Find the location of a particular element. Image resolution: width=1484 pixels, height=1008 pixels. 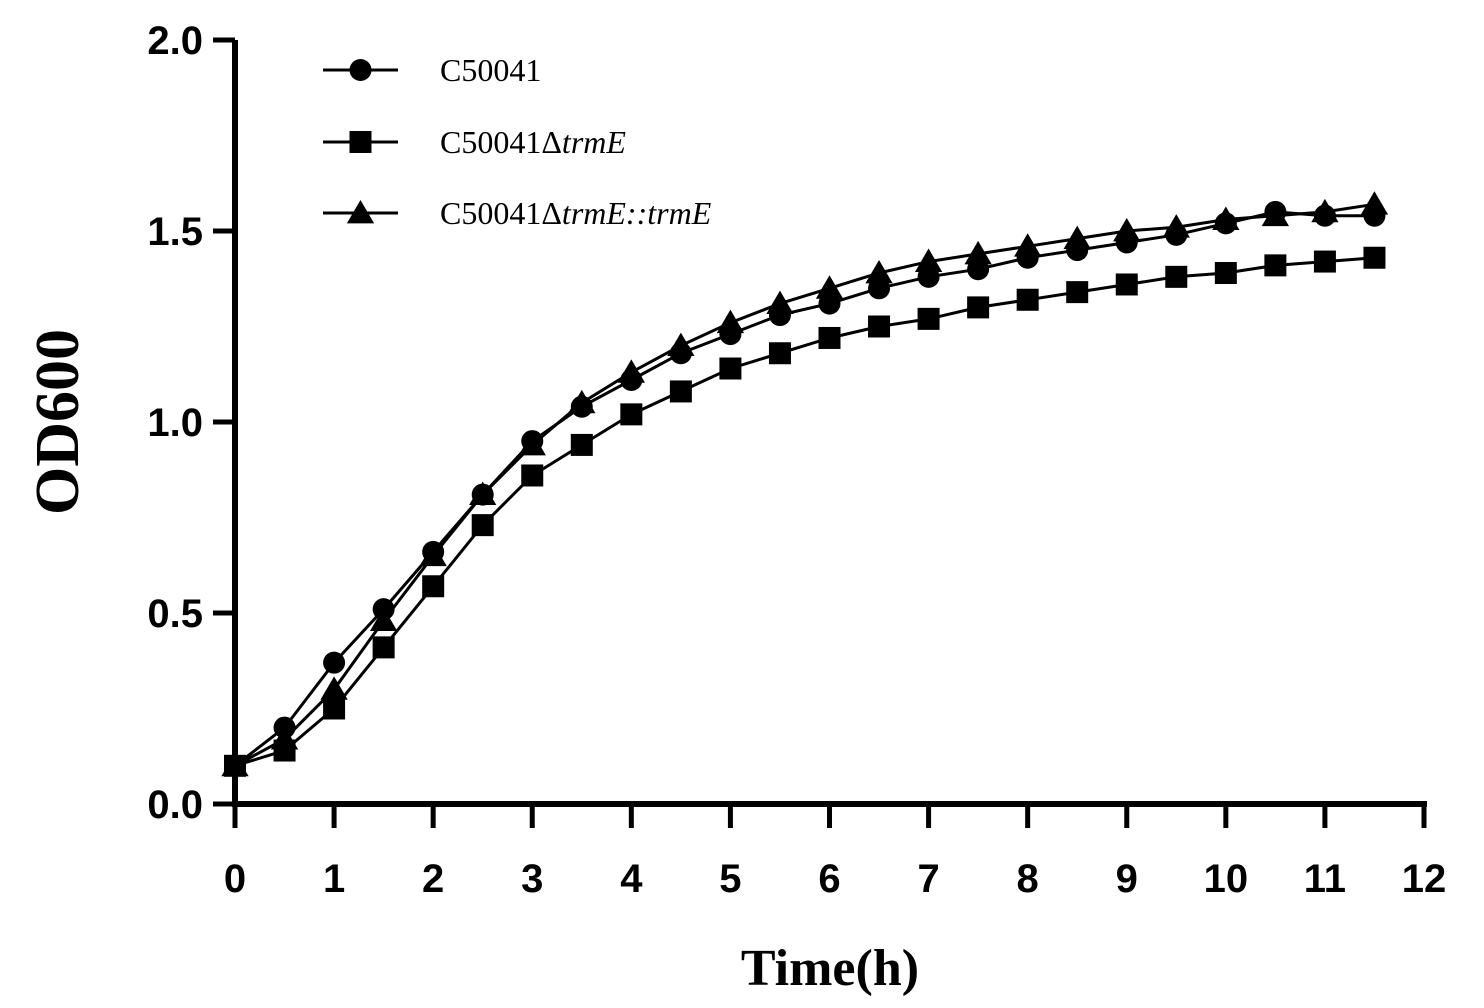

x-tick-label: 8 is located at coordinates (1028, 879).